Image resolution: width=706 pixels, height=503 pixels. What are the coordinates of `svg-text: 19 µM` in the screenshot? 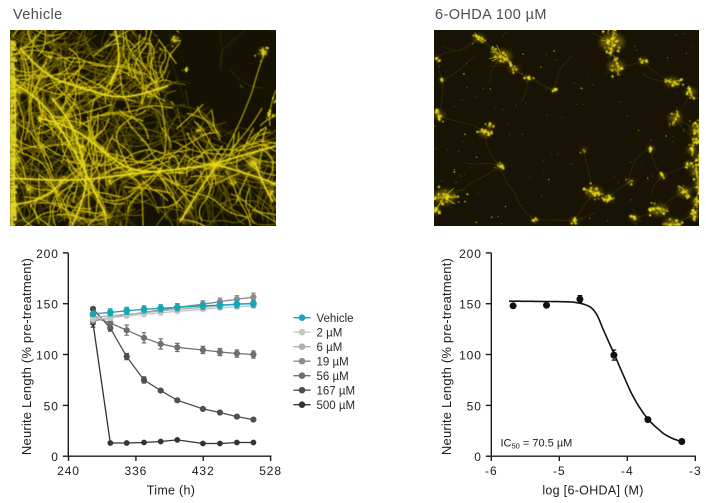 It's located at (333, 362).